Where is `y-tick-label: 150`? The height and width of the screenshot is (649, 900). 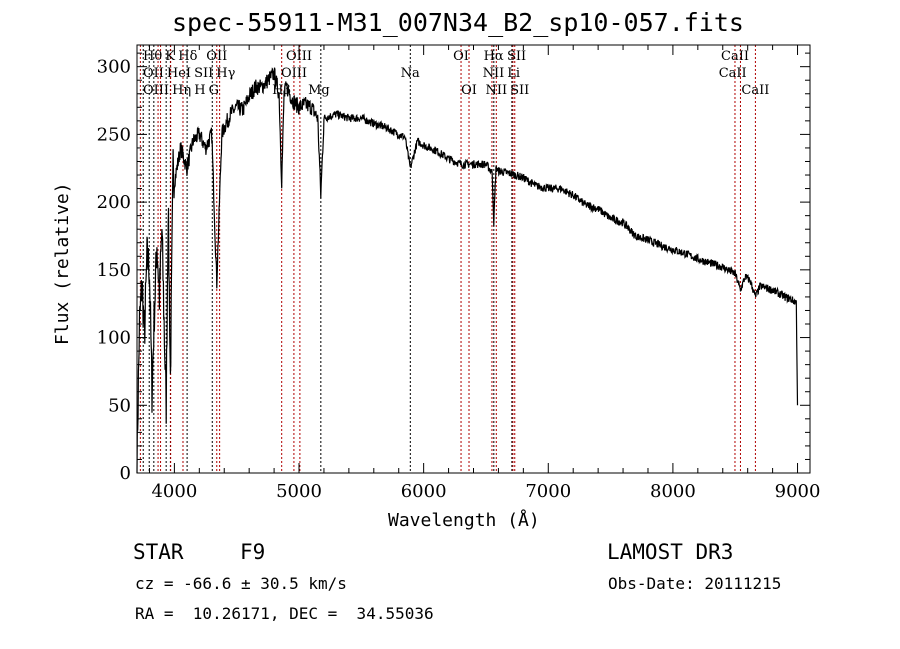
y-tick-label: 150 is located at coordinates (114, 270).